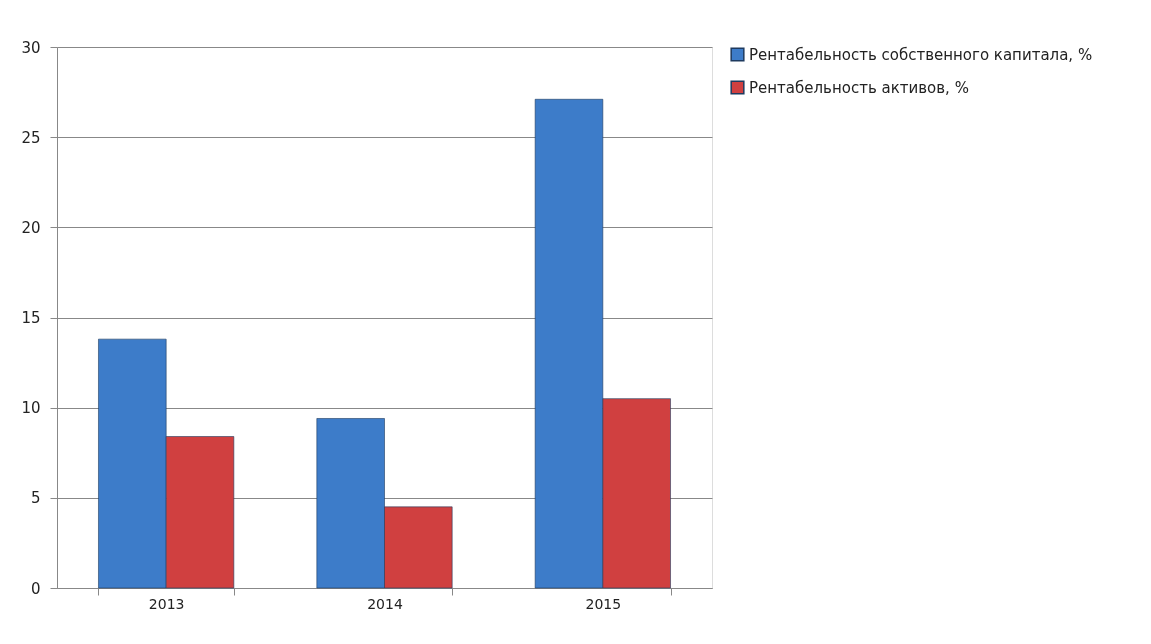 The width and height of the screenshot is (1151, 644). I want to click on legend-label: Рентабельность активов, %, so click(859, 87).